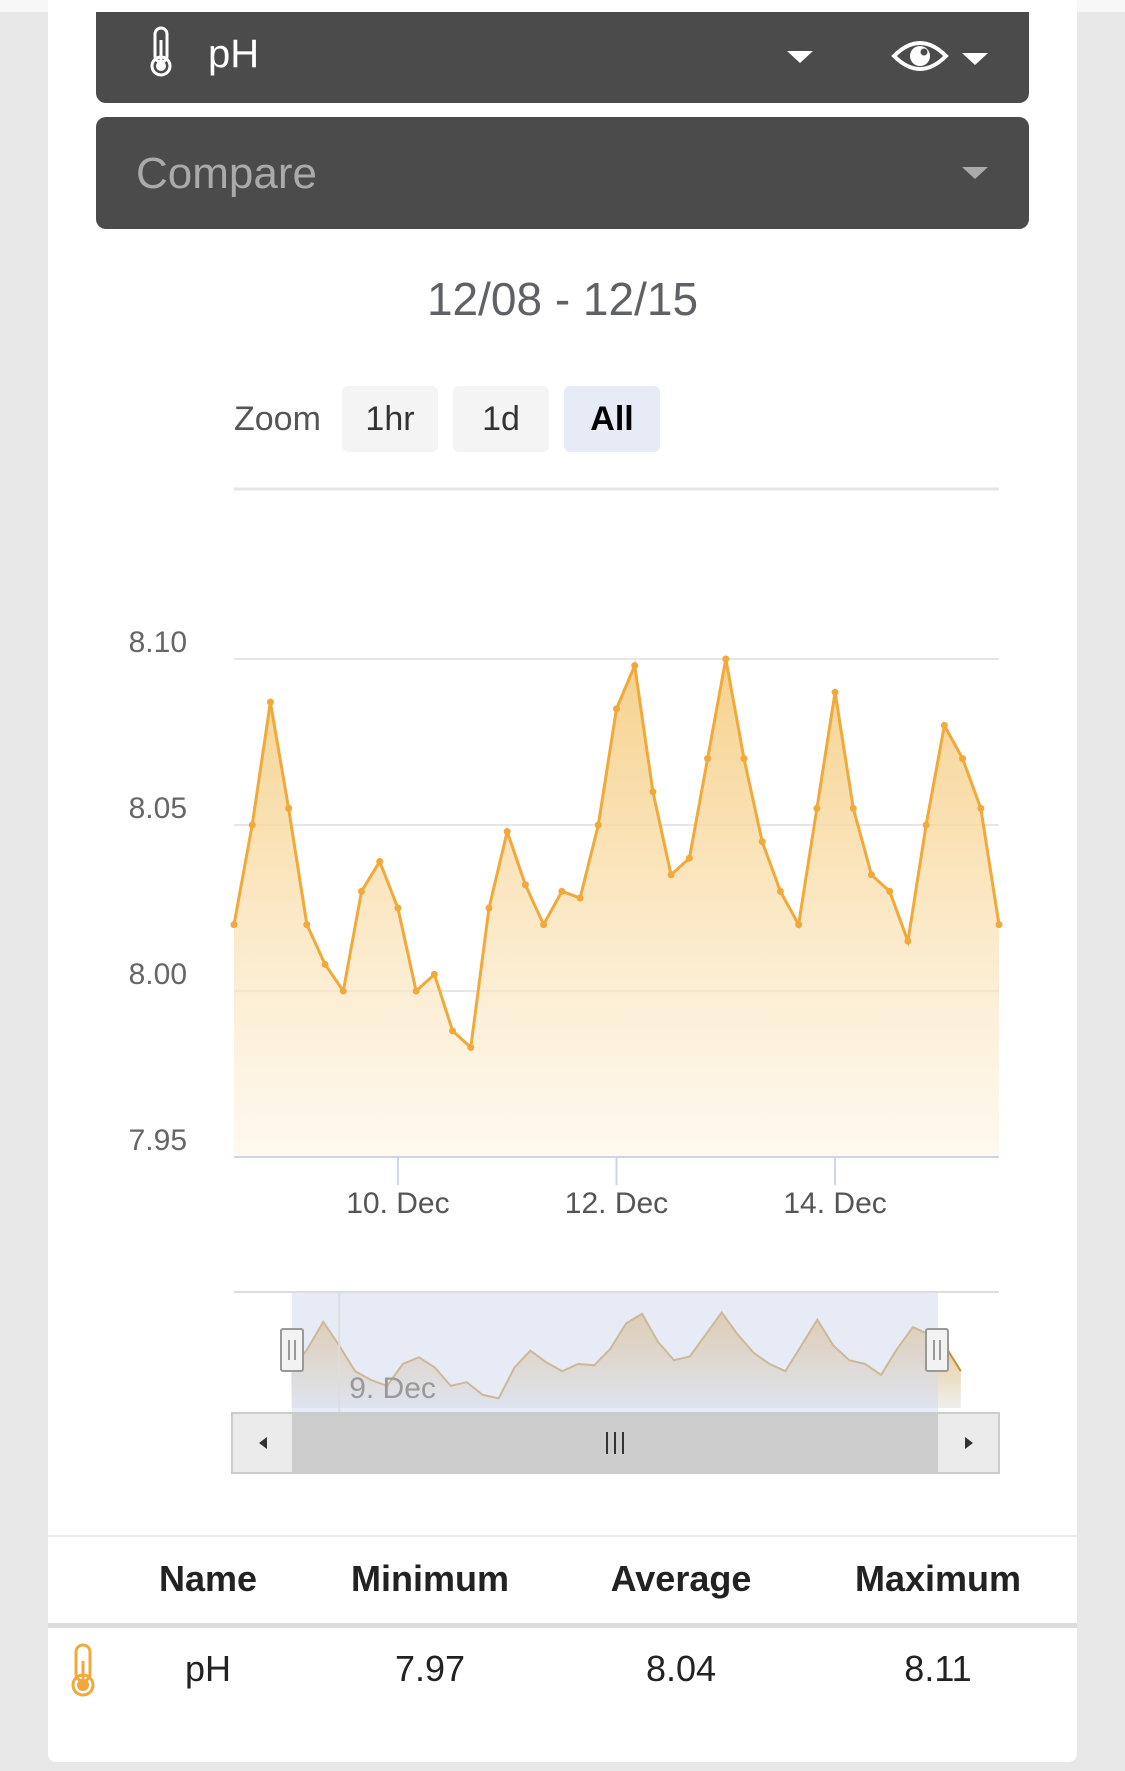  Describe the element at coordinates (158, 1140) in the screenshot. I see `y-tick-label: 7.95` at that location.